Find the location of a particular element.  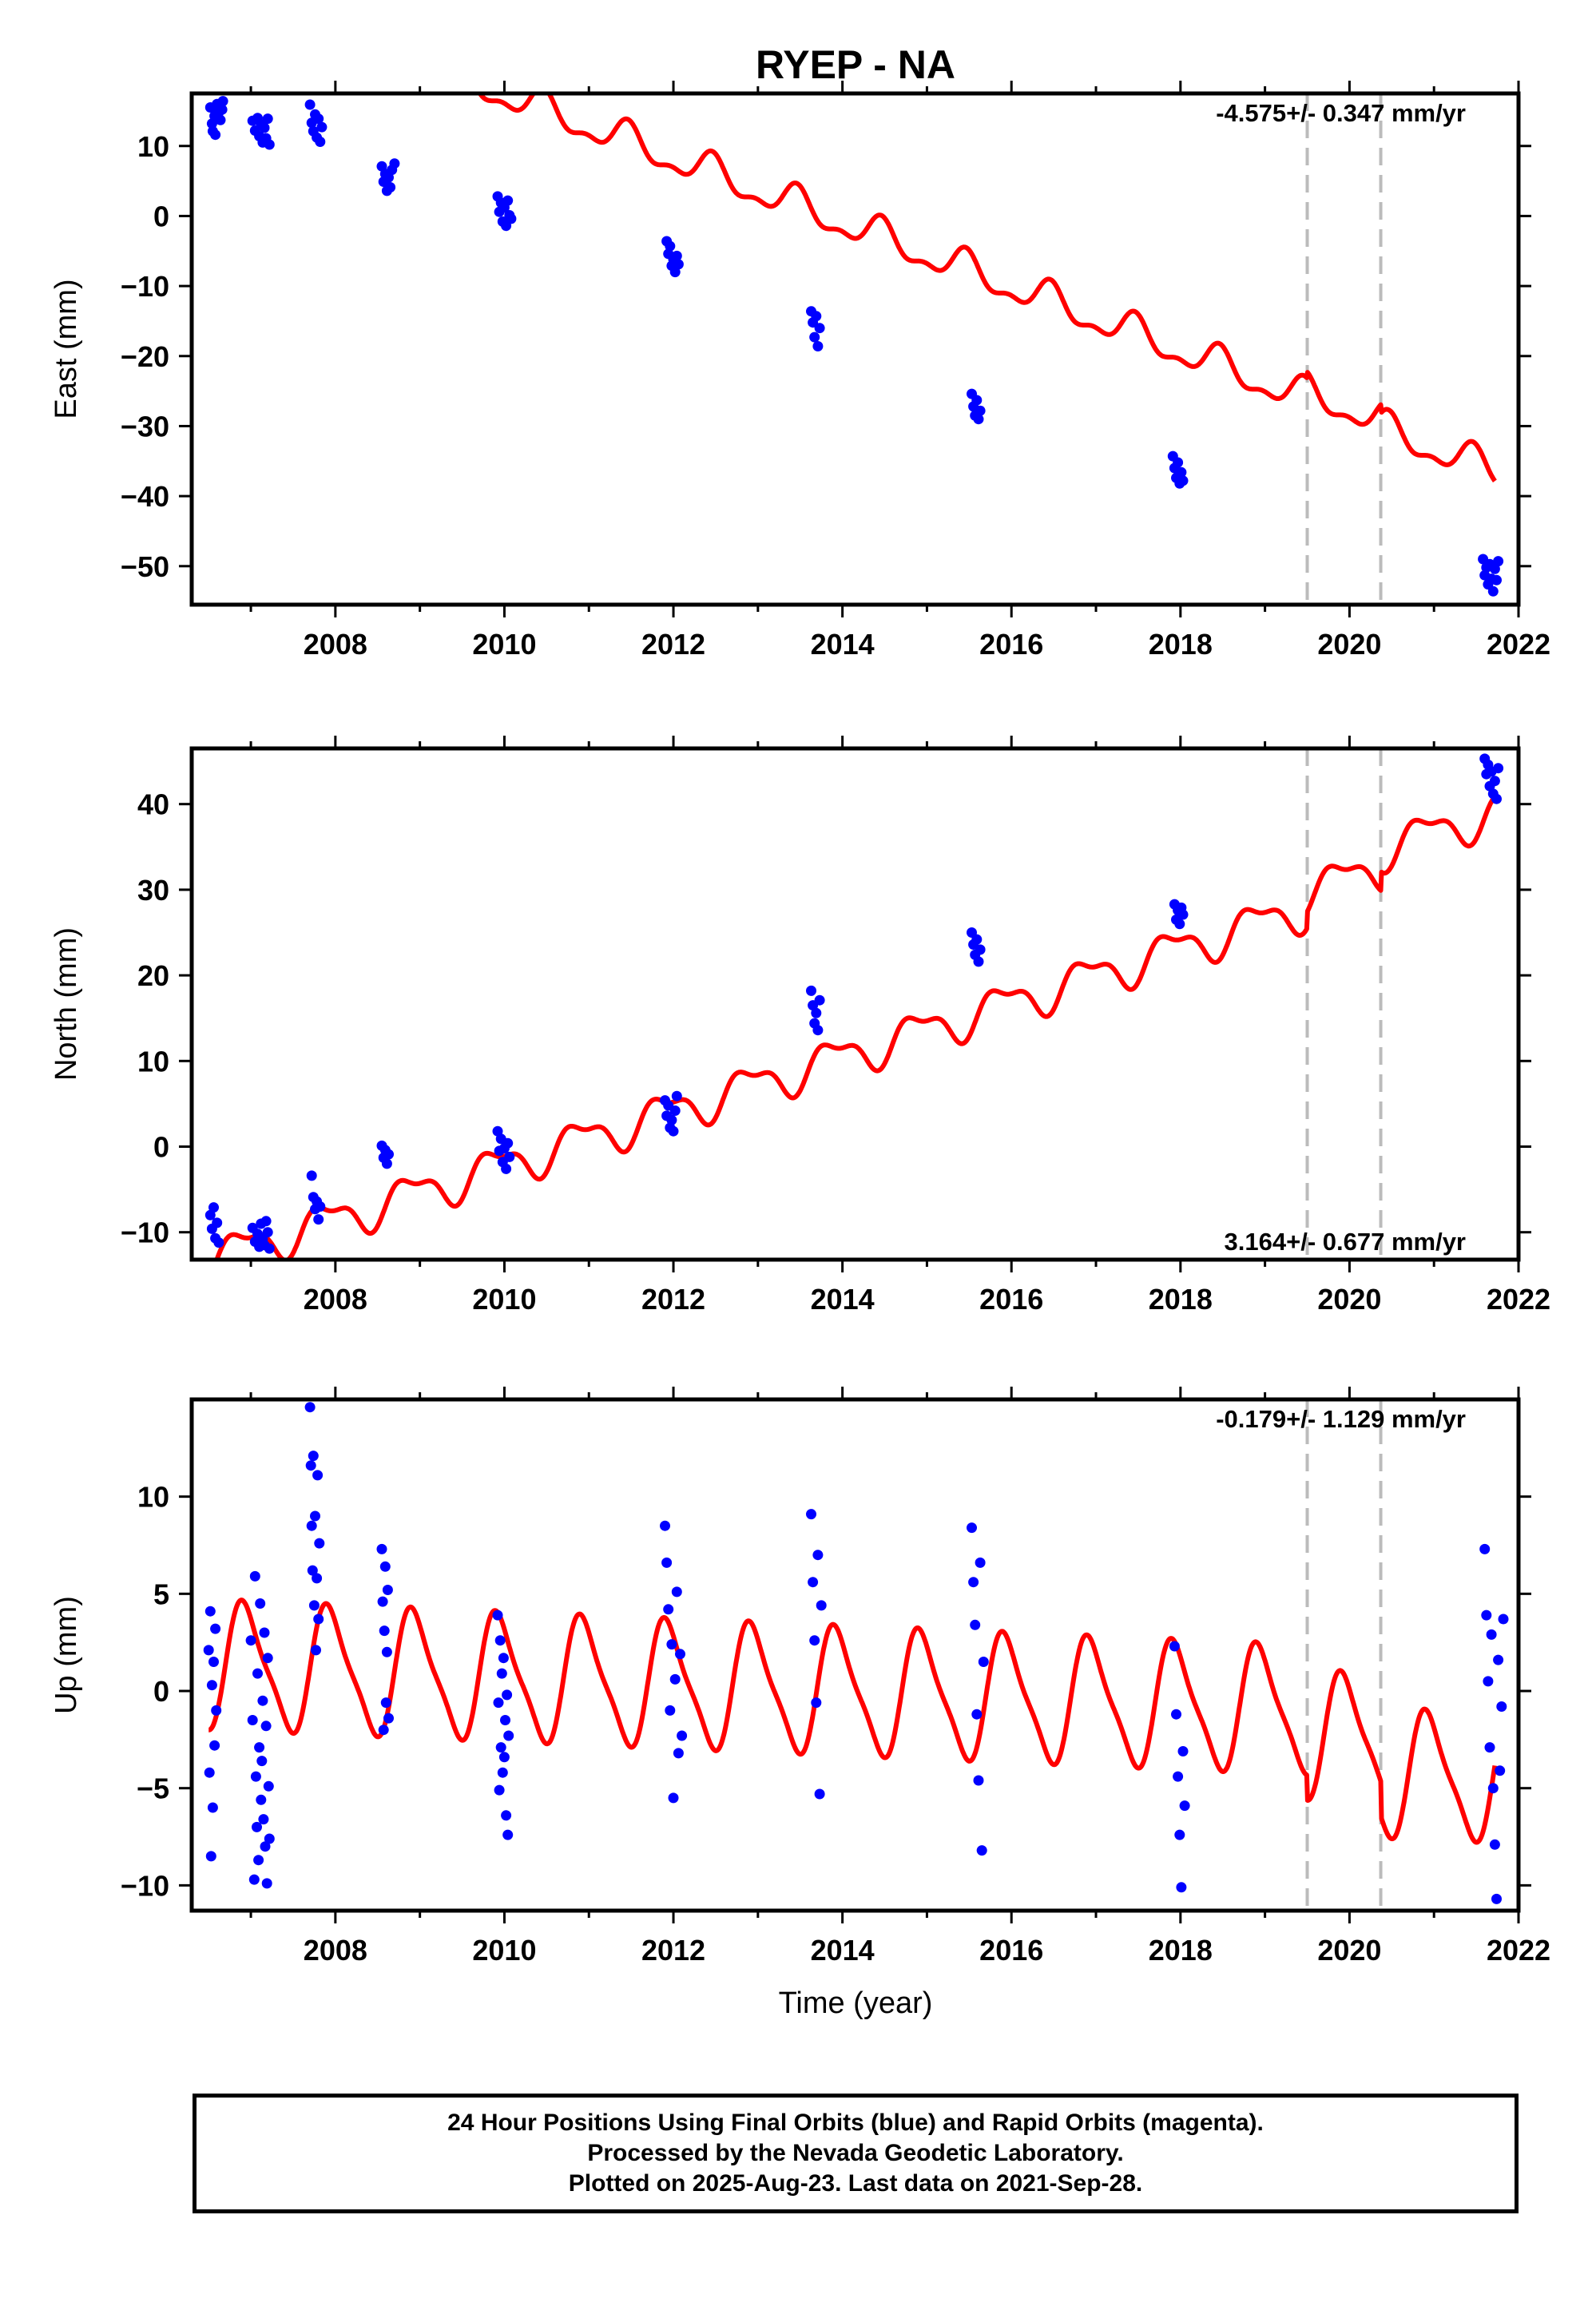

x-tick-label: 2018 is located at coordinates (1181, 644).